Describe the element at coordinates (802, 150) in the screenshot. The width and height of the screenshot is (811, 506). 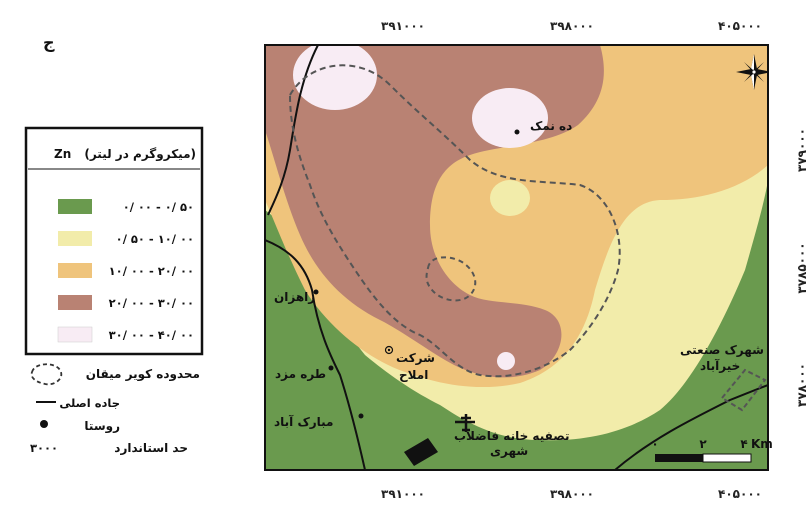
I see `y-tick-right-1: ۳۷۹۰۰۰` at that location.